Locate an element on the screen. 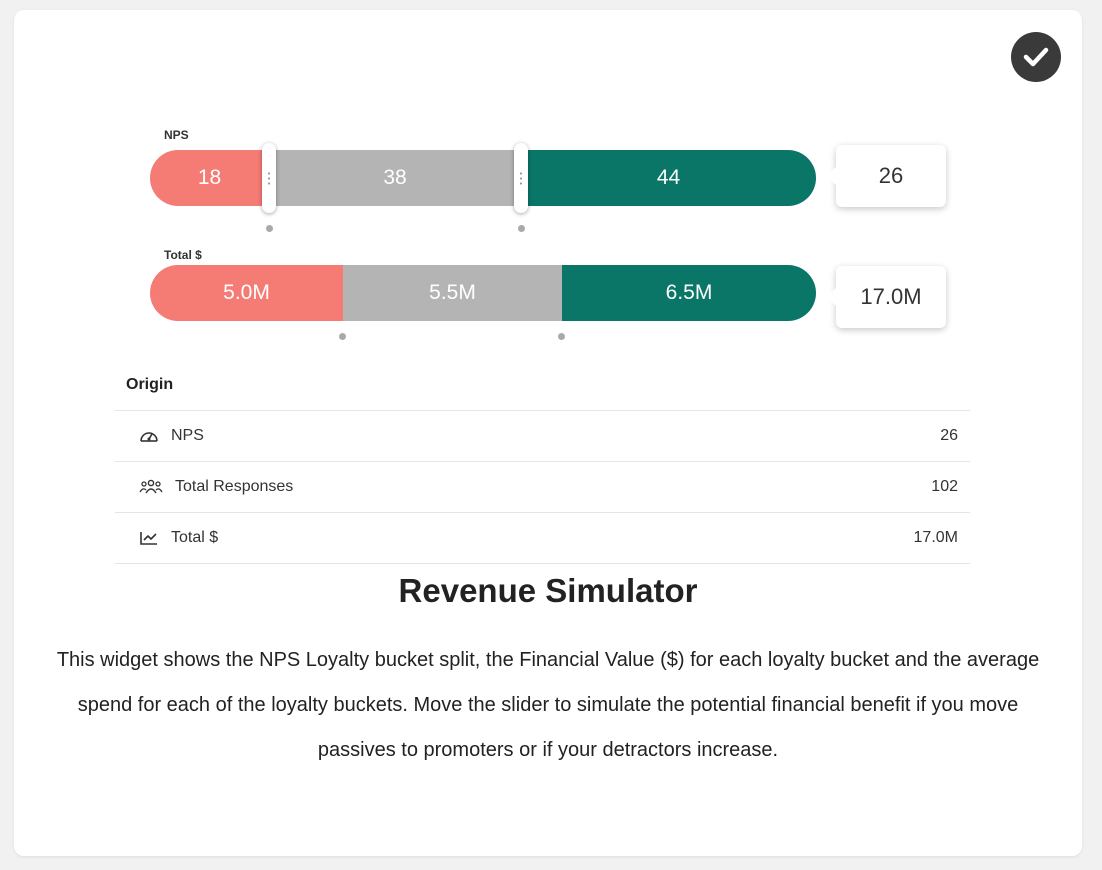  row-label: Total Responses is located at coordinates (234, 486).